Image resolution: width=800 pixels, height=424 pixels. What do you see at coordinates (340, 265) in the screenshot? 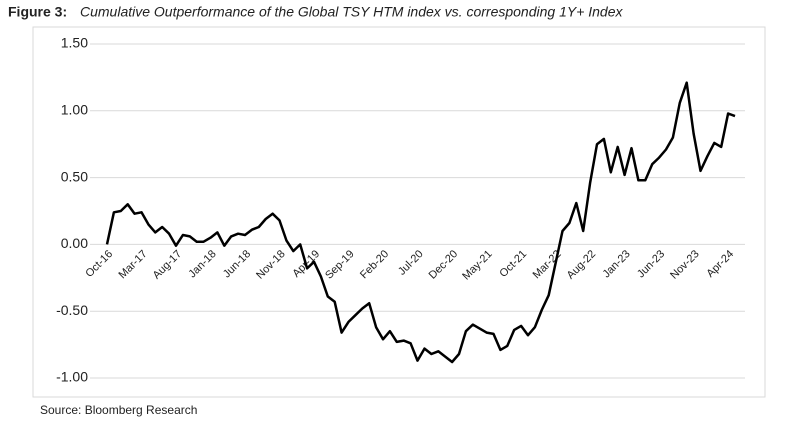
I see `x-tick-label: Sep-19` at bounding box center [340, 265].